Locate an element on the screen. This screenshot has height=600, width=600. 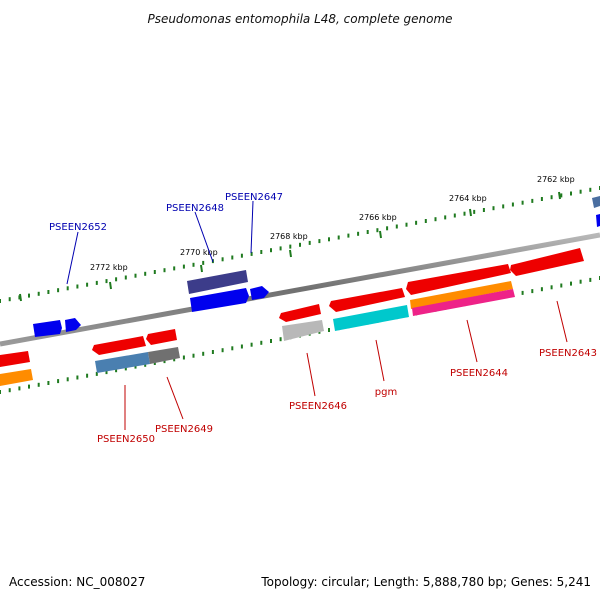
gene-label-pseen2650: PSEEN2650 is located at coordinates (126, 439).